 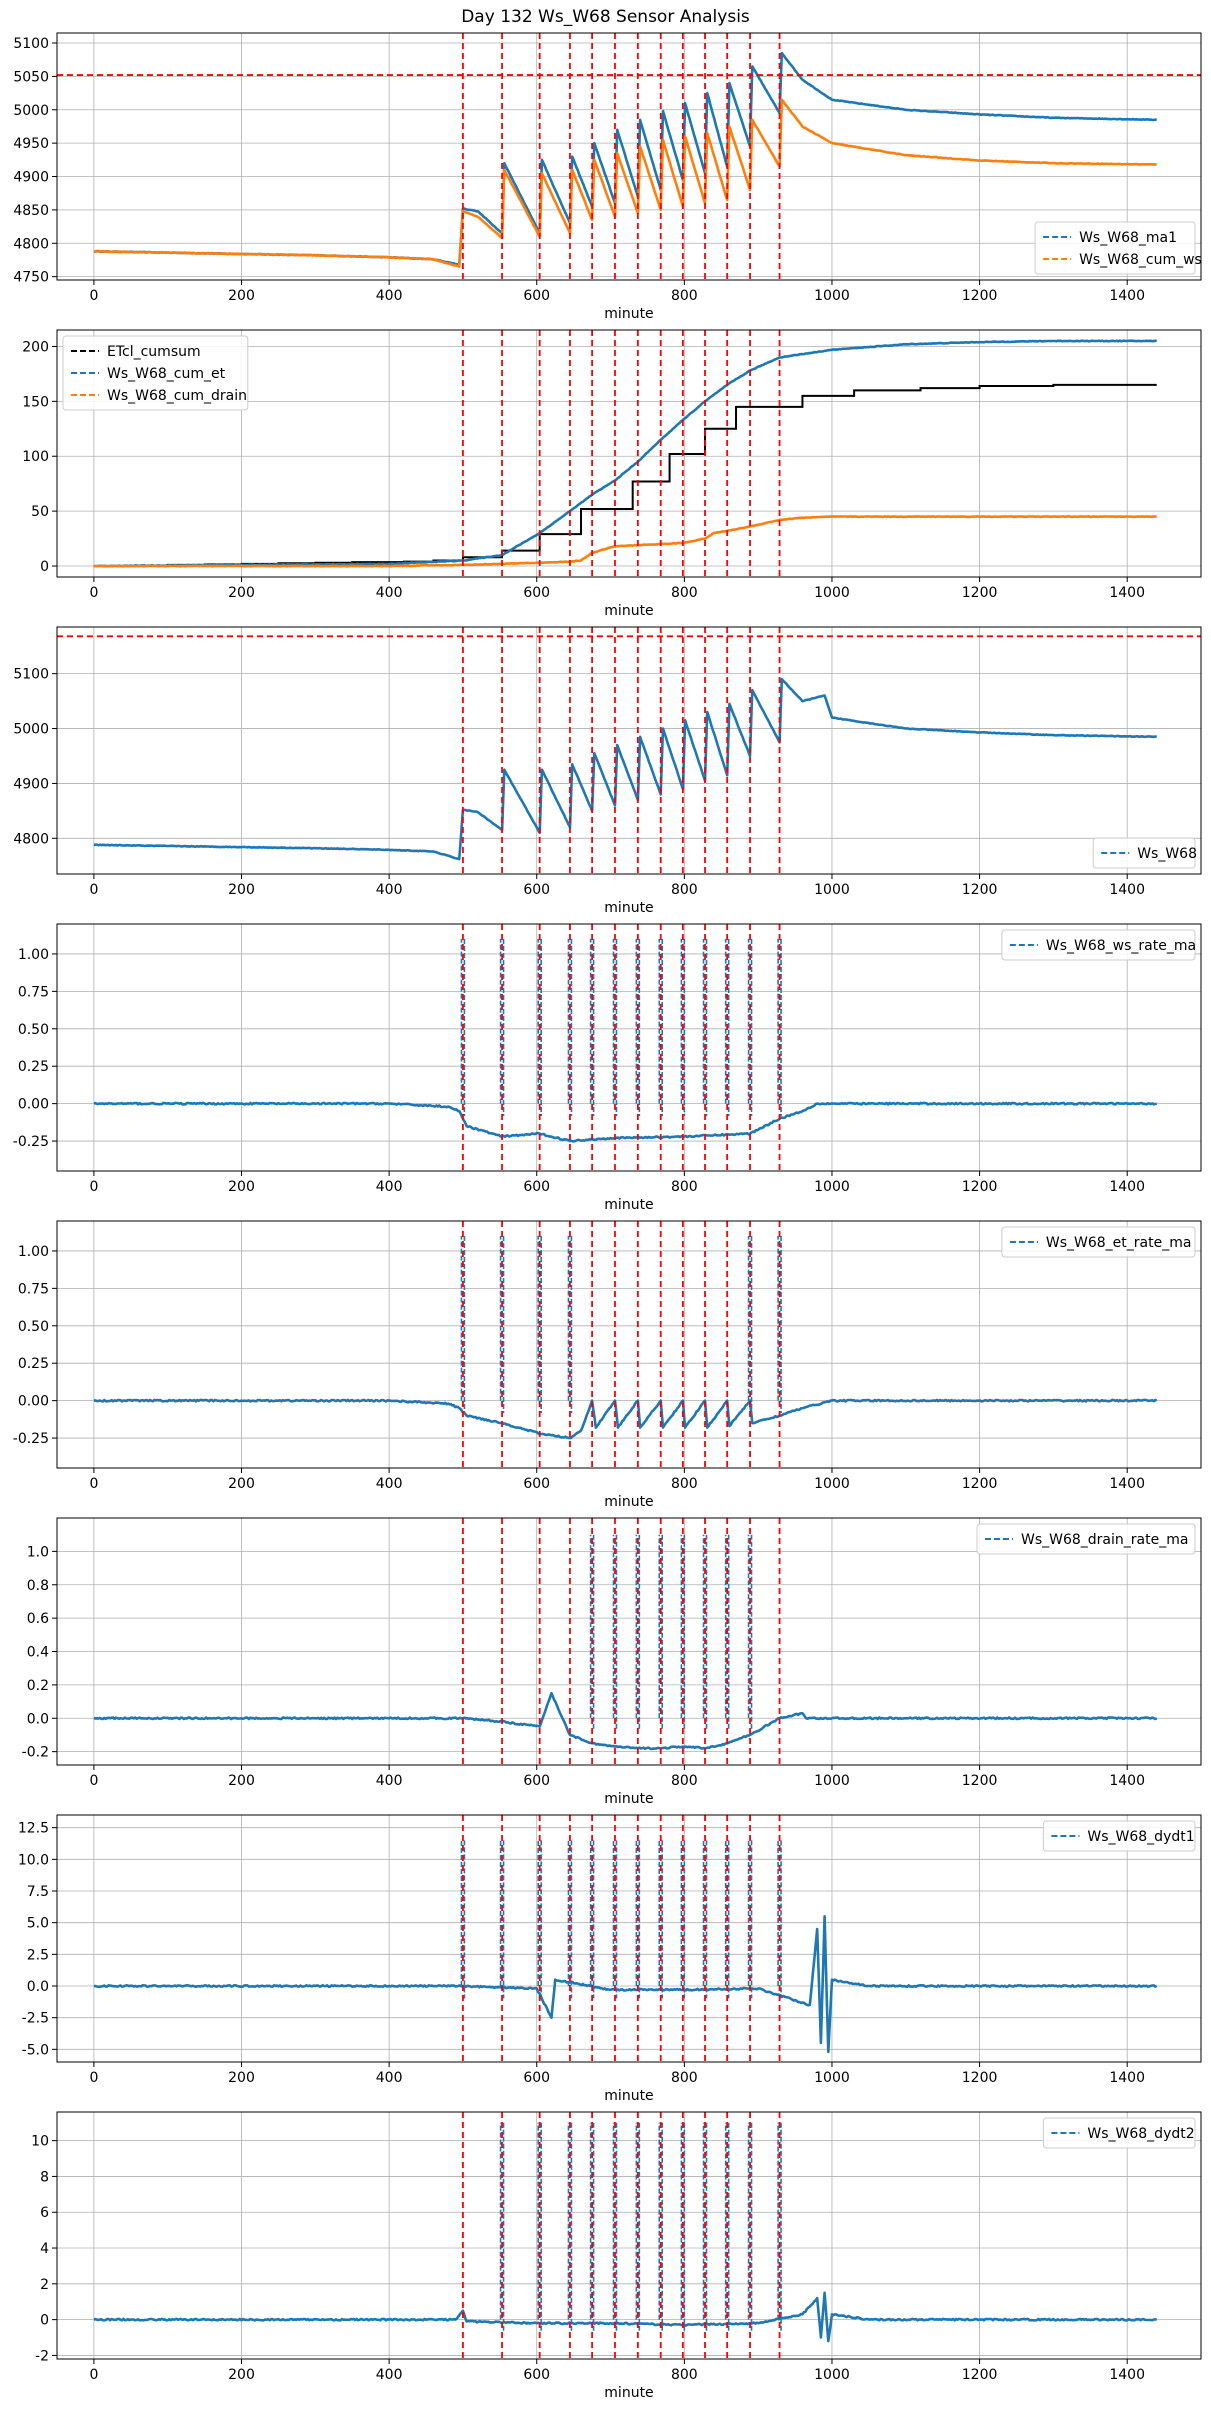 What do you see at coordinates (38, 1892) in the screenshot?
I see `y-tick-label: 7.5` at bounding box center [38, 1892].